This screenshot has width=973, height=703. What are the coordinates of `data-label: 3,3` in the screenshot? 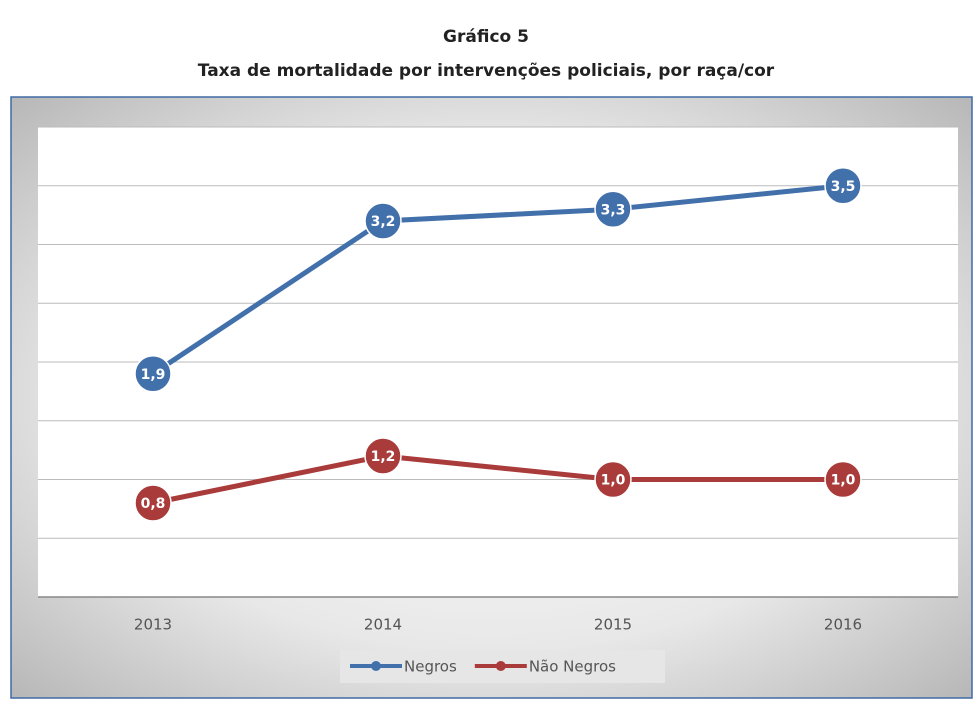 It's located at (613, 210).